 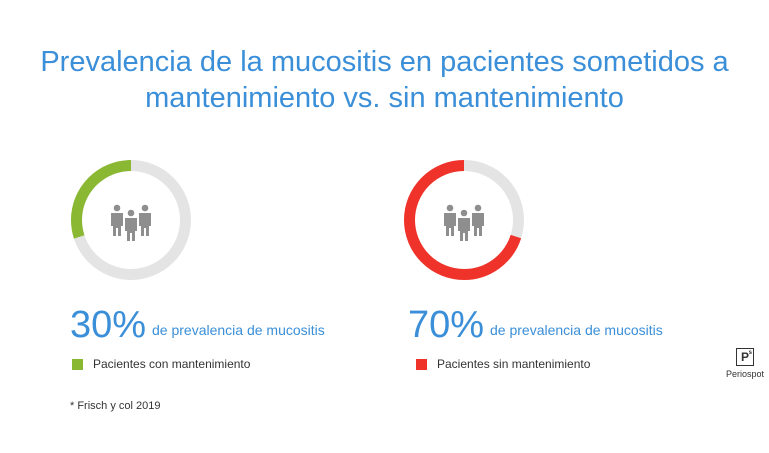 I want to click on legend-label: Pacientes sin mantenimiento, so click(x=514, y=364).